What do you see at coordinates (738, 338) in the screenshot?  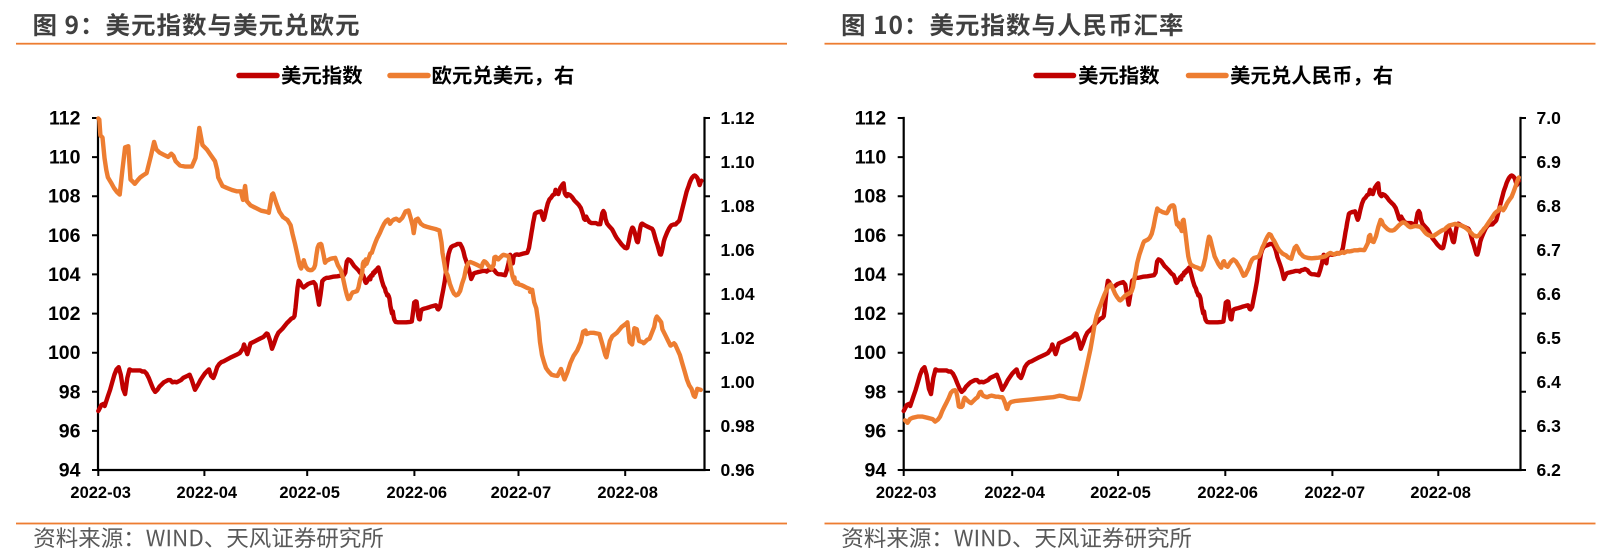 I see `svg-text: 1.02` at bounding box center [738, 338].